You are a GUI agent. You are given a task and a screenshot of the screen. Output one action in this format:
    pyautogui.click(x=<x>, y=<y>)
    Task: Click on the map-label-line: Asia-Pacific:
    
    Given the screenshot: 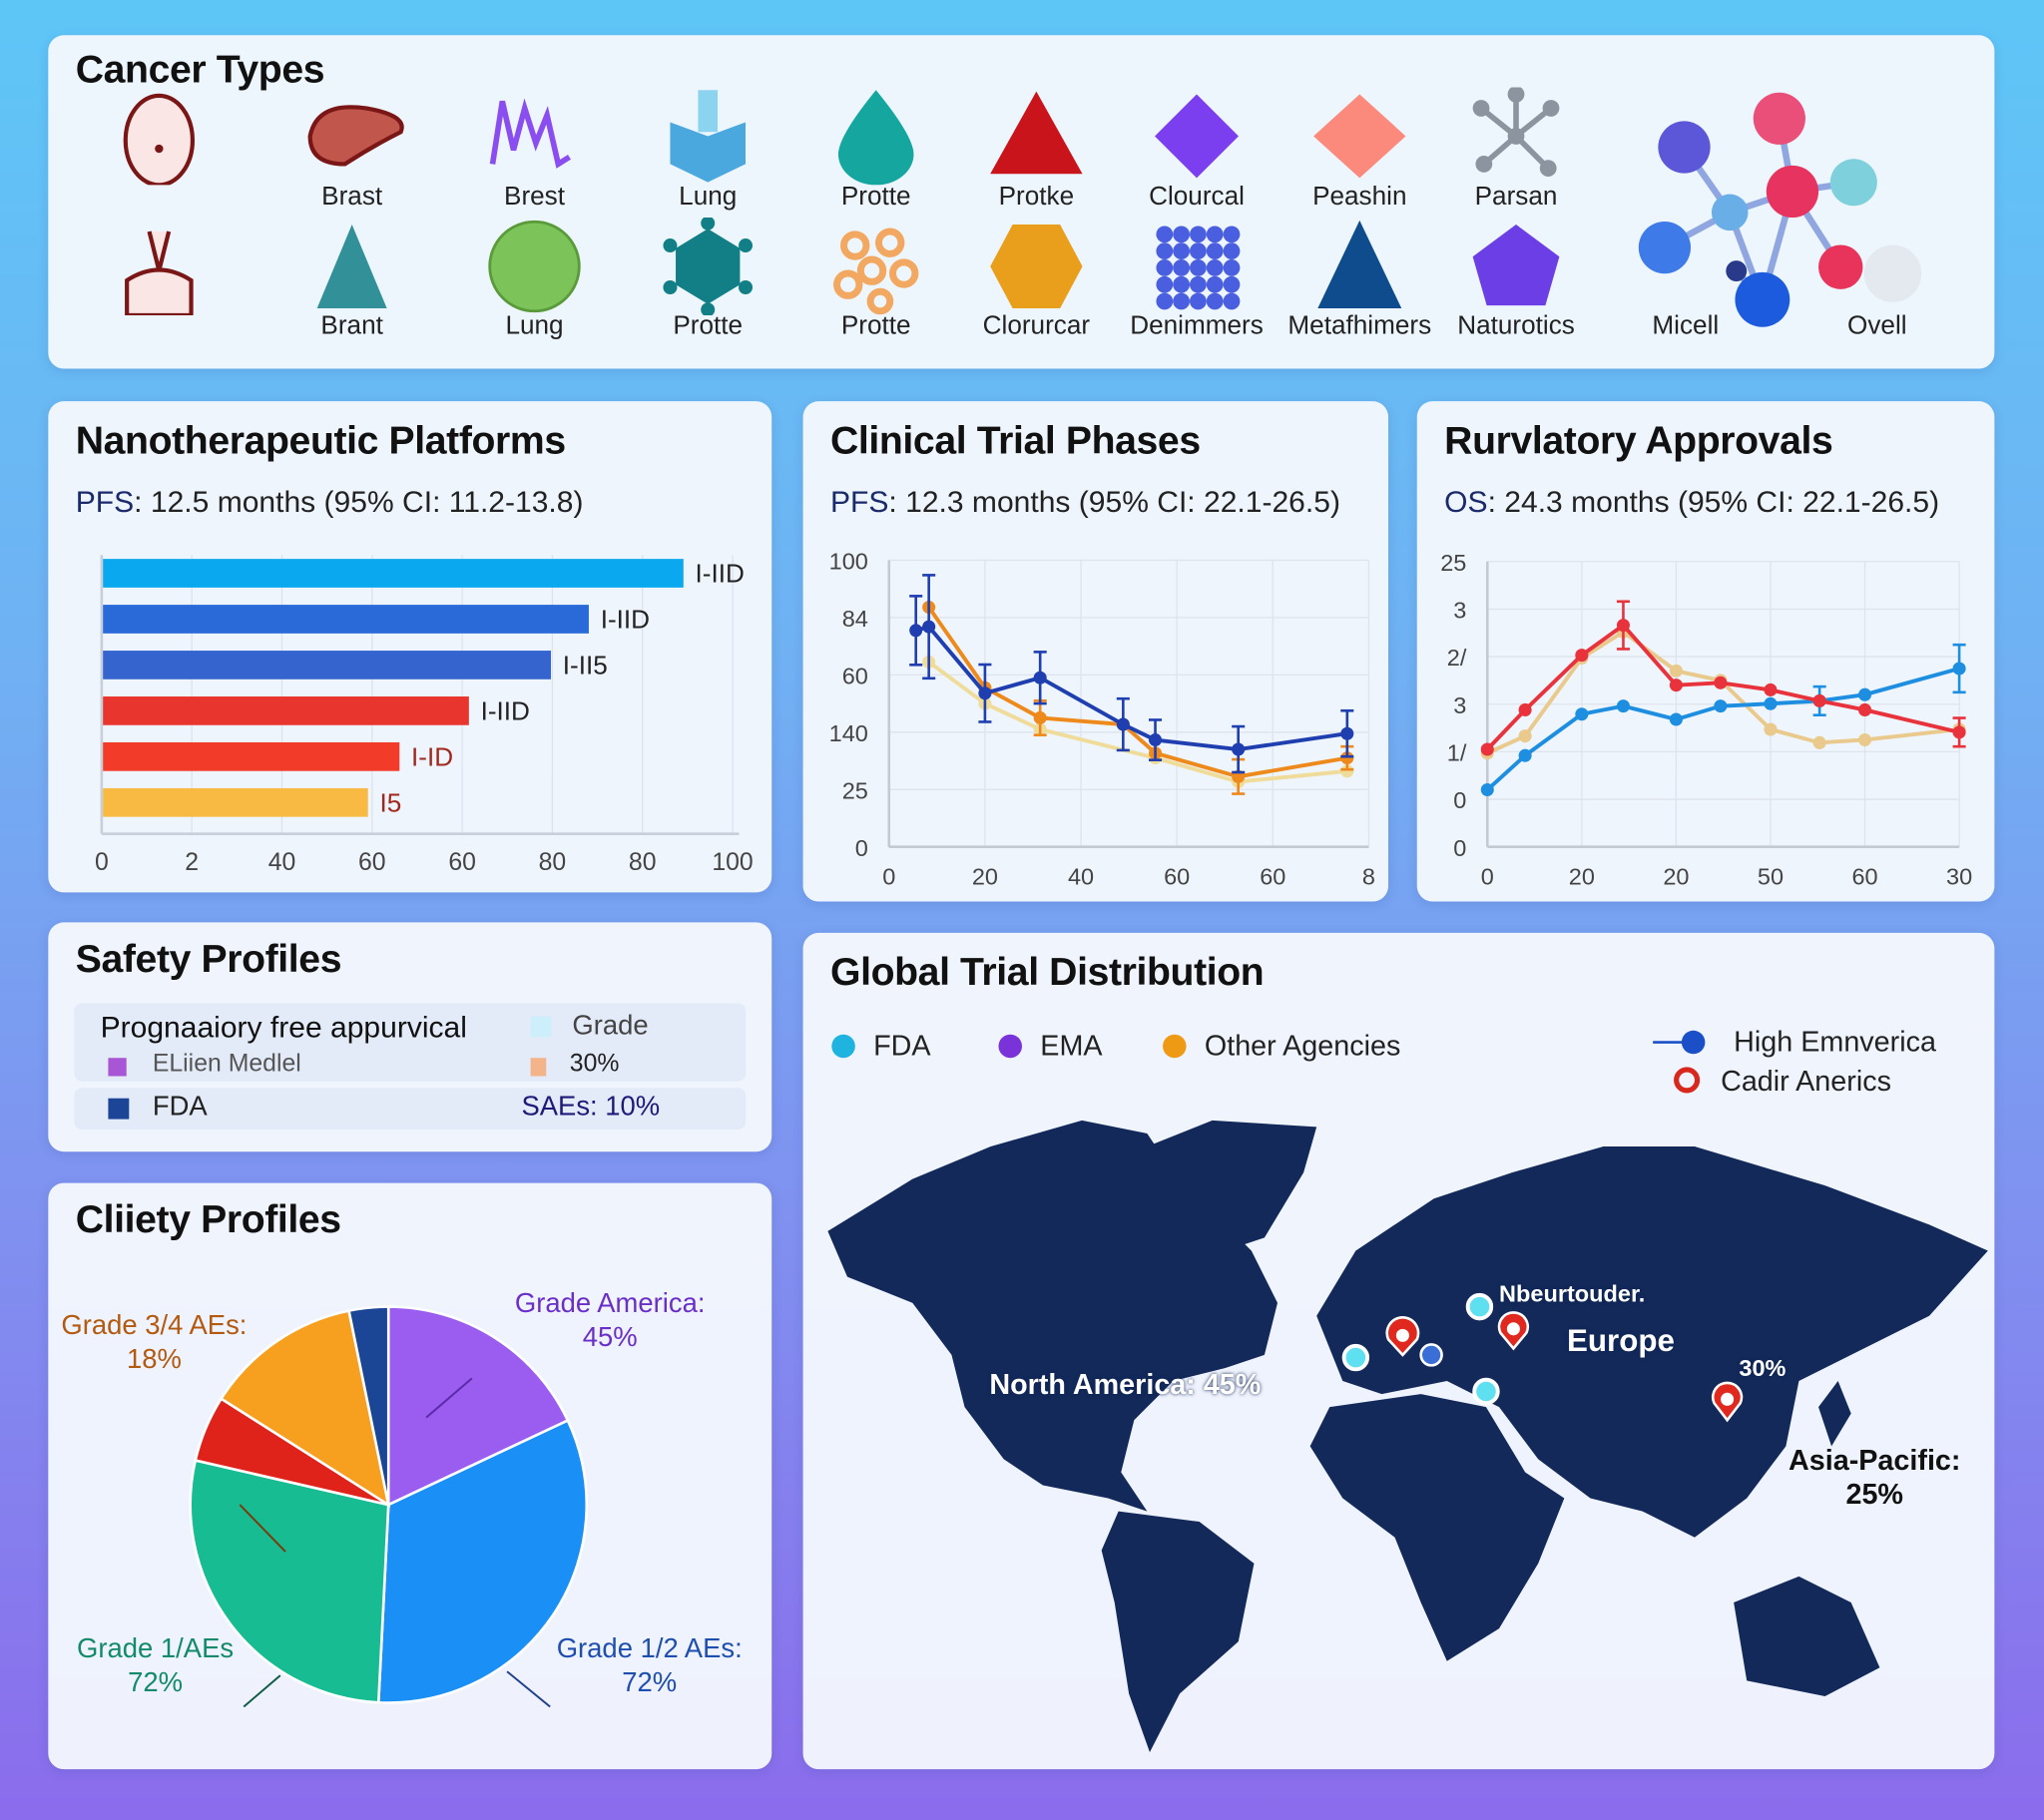 What is the action you would take?
    pyautogui.click(x=1874, y=1460)
    